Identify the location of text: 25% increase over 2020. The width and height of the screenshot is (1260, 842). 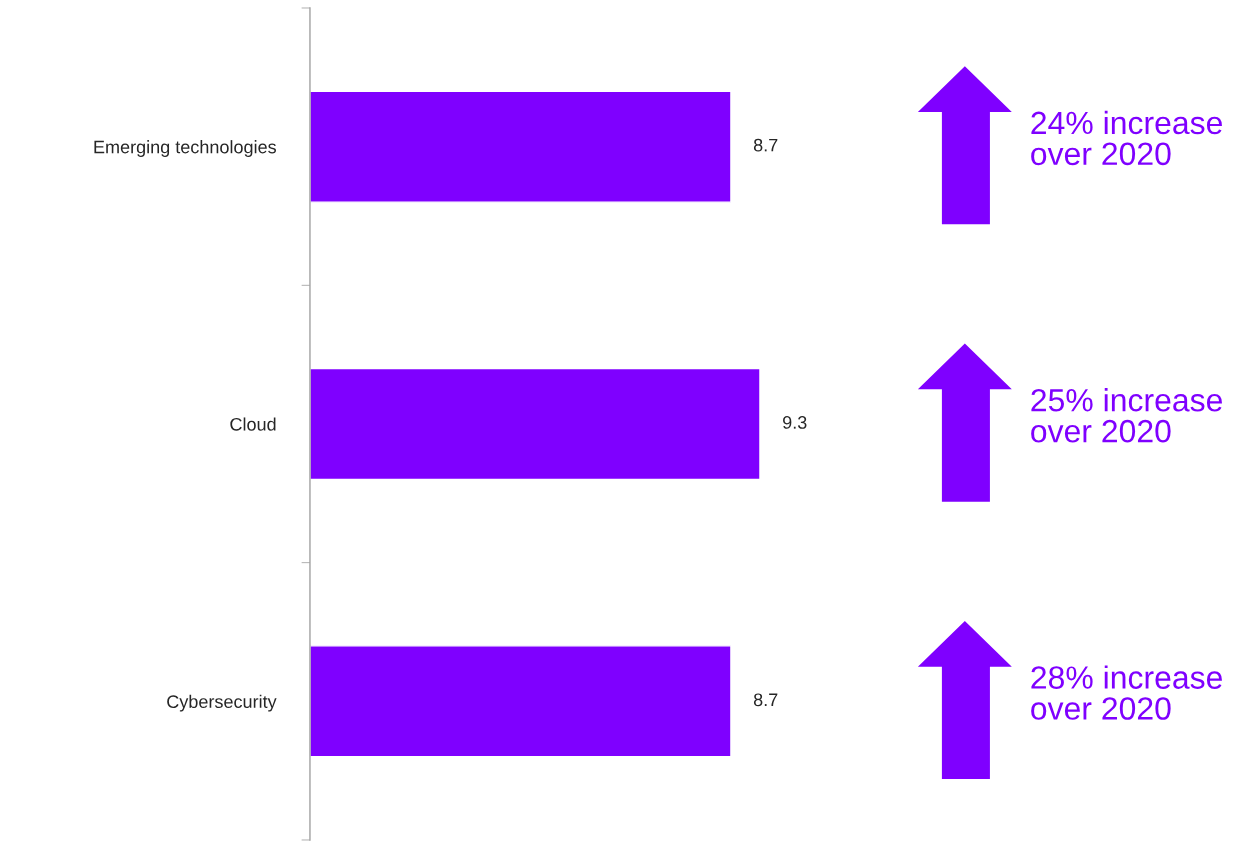
(1126, 415).